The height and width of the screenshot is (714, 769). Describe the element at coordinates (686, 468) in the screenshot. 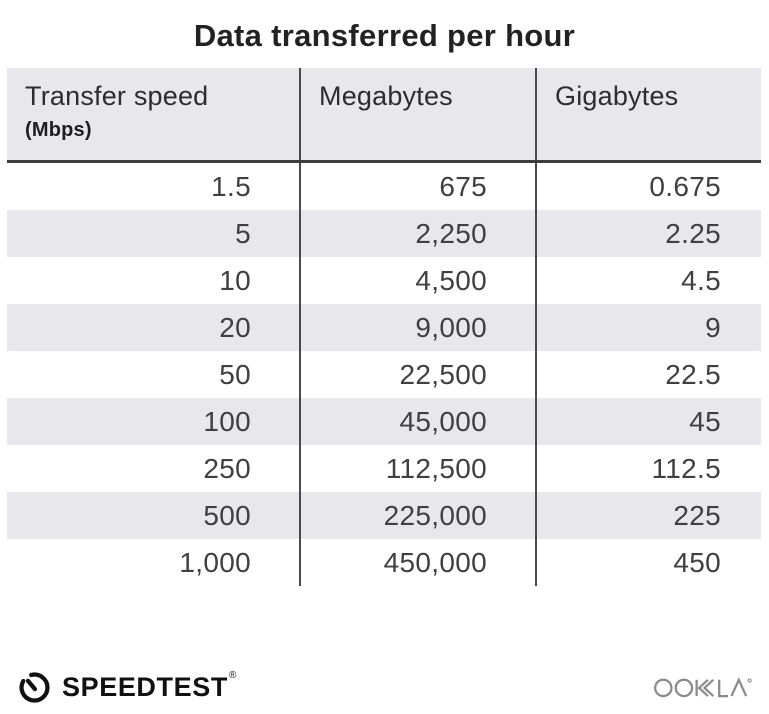

I see `table-cell: 112.5` at that location.